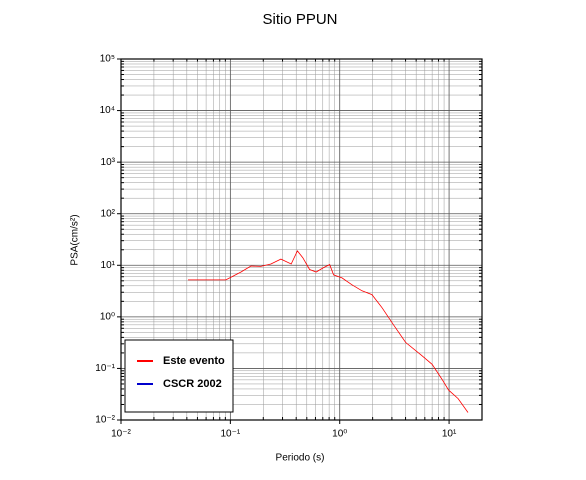 The width and height of the screenshot is (586, 480). I want to click on legend-label: Este evento, so click(194, 361).